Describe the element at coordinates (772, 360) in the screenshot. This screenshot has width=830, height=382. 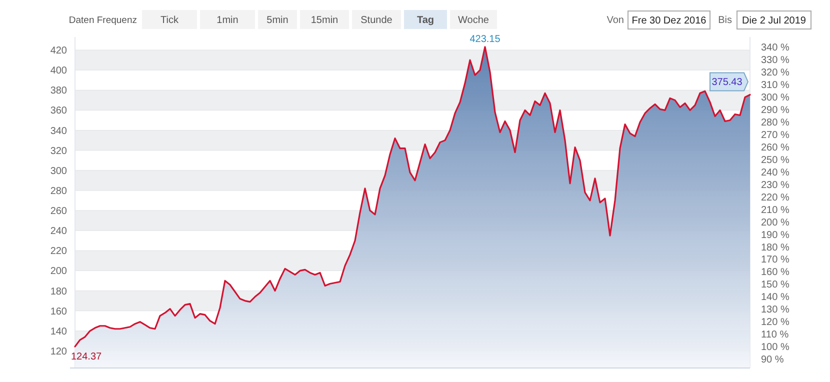
I see `y2-tick-label: 90 %` at that location.